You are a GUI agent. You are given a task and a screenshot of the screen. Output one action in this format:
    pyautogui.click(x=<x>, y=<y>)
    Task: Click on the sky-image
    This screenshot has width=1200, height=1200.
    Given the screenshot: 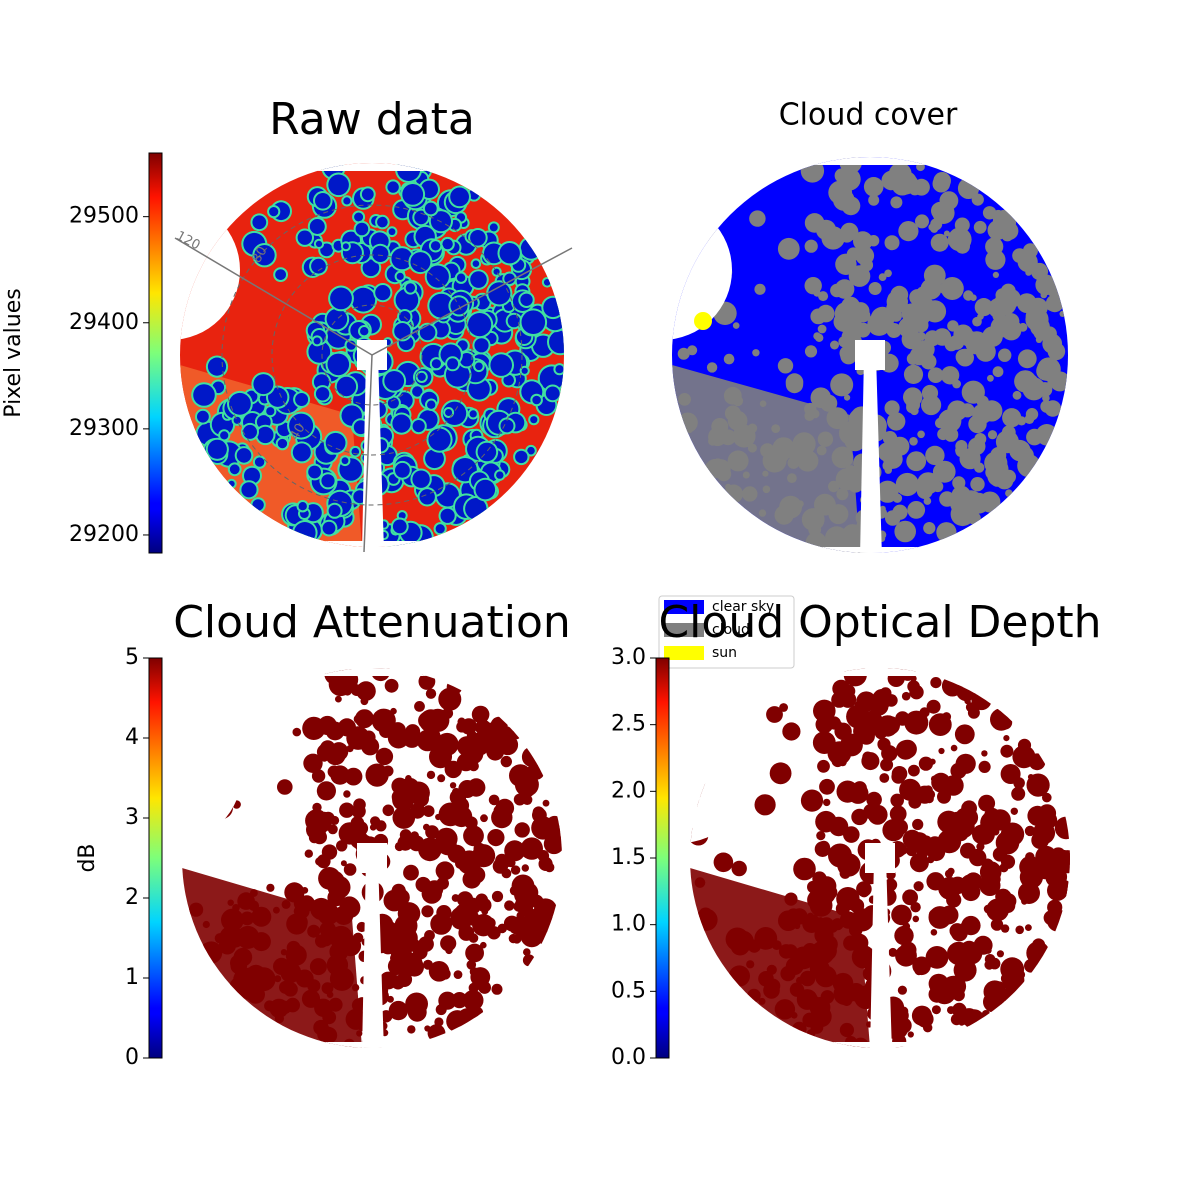 What is the action you would take?
    pyautogui.click(x=372, y=355)
    